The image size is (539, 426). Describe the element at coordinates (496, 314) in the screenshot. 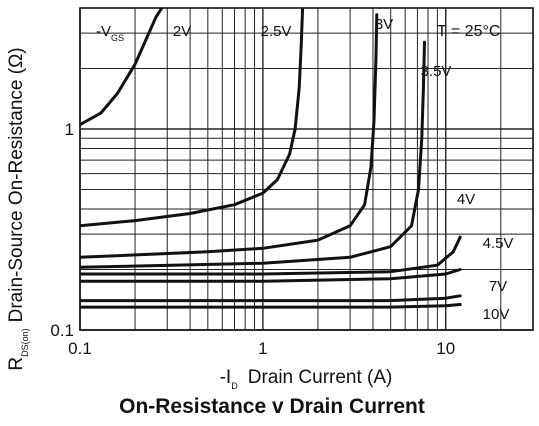

I see `series-label-10v: 10V` at that location.